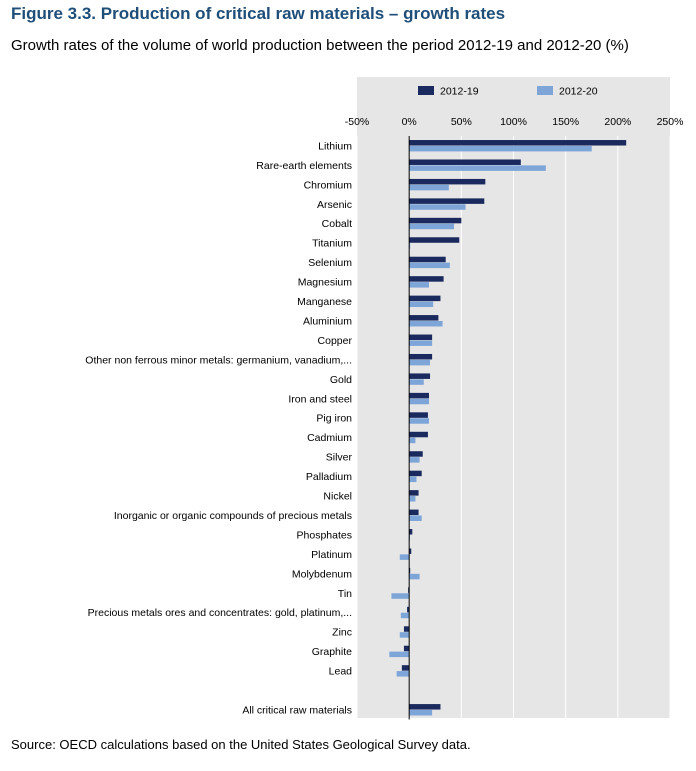  Describe the element at coordinates (331, 555) in the screenshot. I see `category-label: Platinum` at that location.